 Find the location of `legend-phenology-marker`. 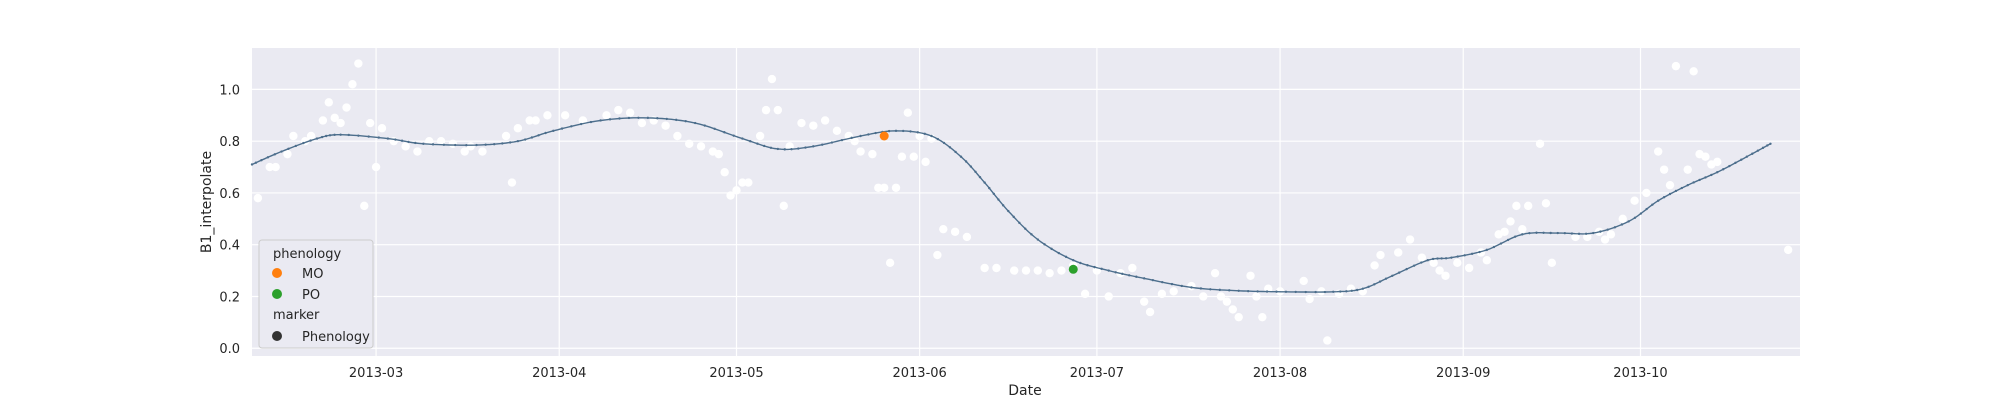

legend-phenology-marker is located at coordinates (277, 336).